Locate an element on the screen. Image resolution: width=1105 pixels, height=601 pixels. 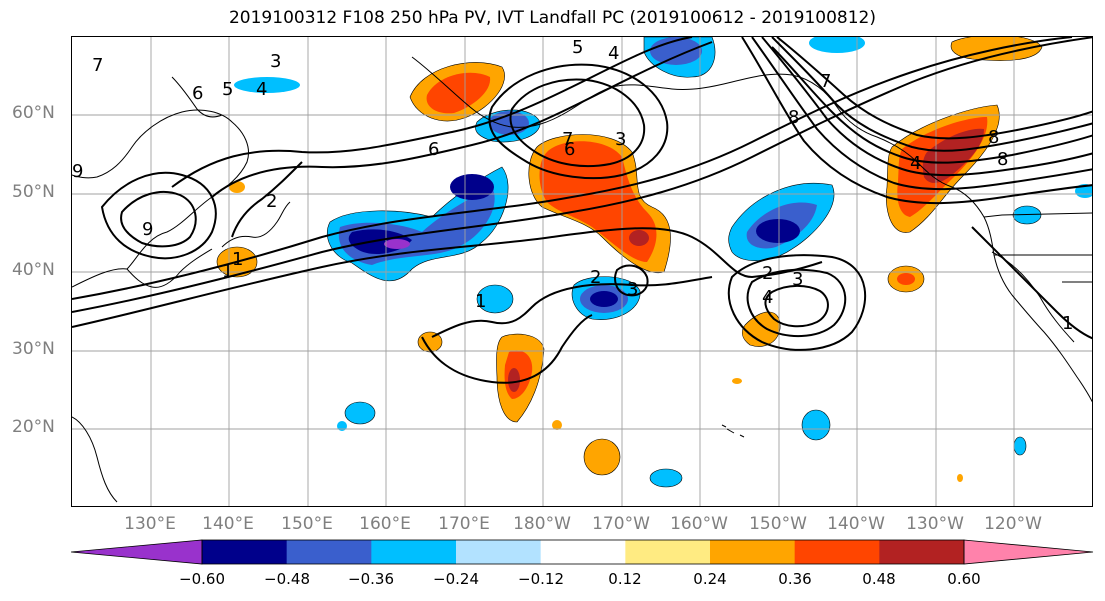
lon-label: 160°W is located at coordinates (699, 524).